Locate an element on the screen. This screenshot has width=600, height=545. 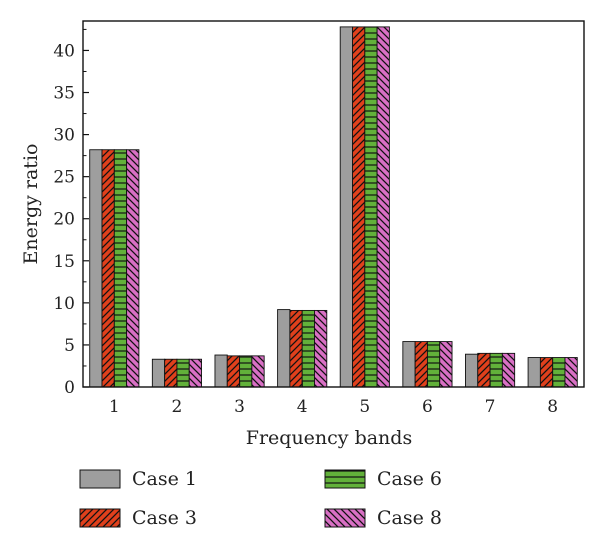
y-tick-label: 25 is located at coordinates (64, 178).